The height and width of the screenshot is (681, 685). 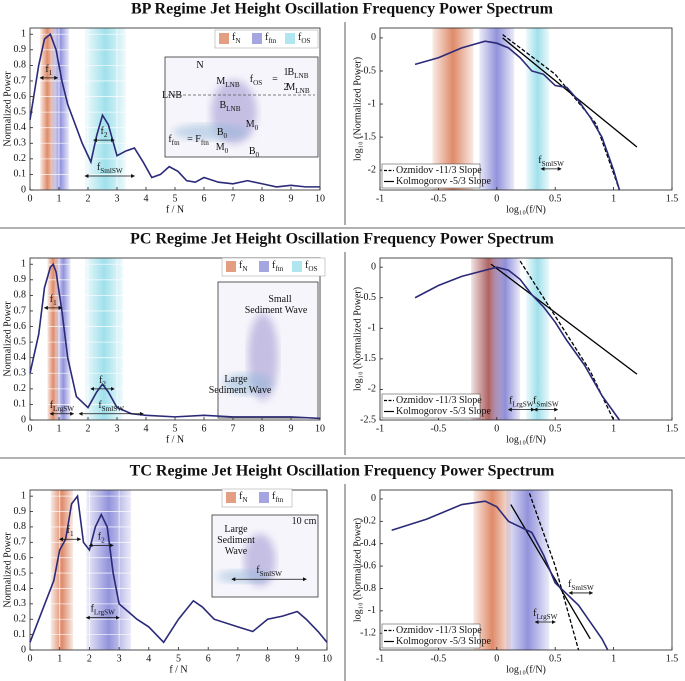 What do you see at coordinates (236, 379) in the screenshot?
I see `inset-label: Large` at bounding box center [236, 379].